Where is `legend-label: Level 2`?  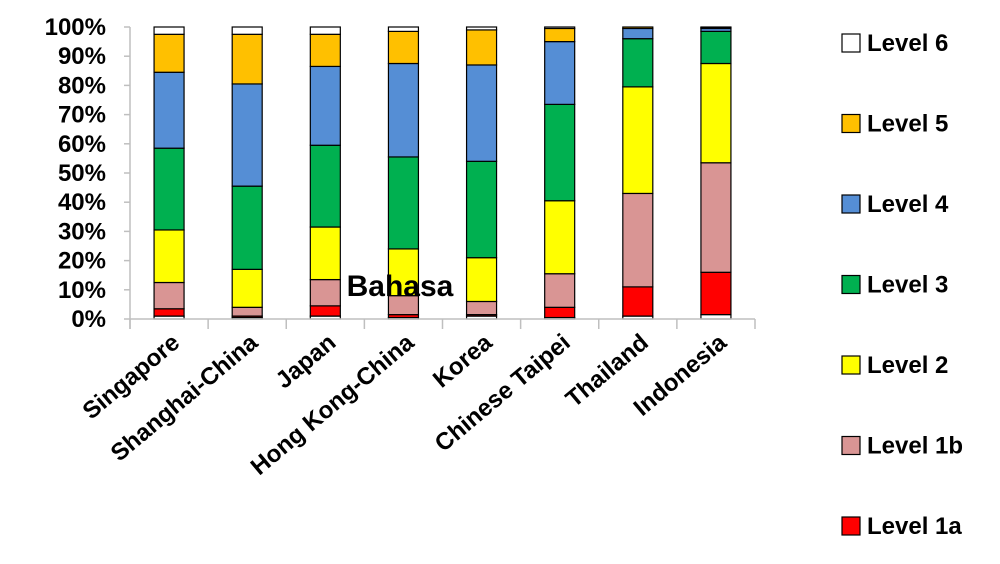
legend-label: Level 2 is located at coordinates (907, 365).